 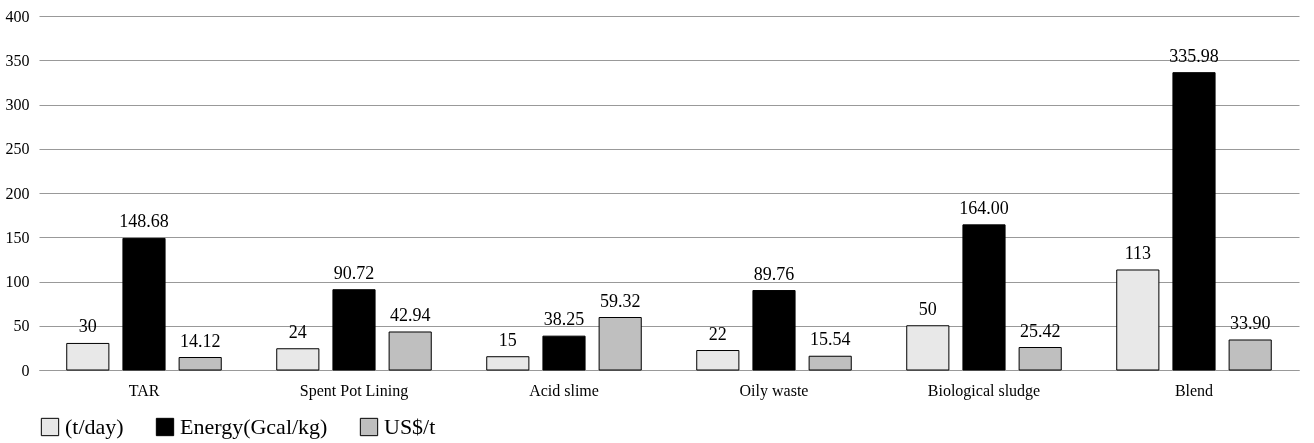 What do you see at coordinates (17, 193) in the screenshot?
I see `y-tick-label: 200` at bounding box center [17, 193].